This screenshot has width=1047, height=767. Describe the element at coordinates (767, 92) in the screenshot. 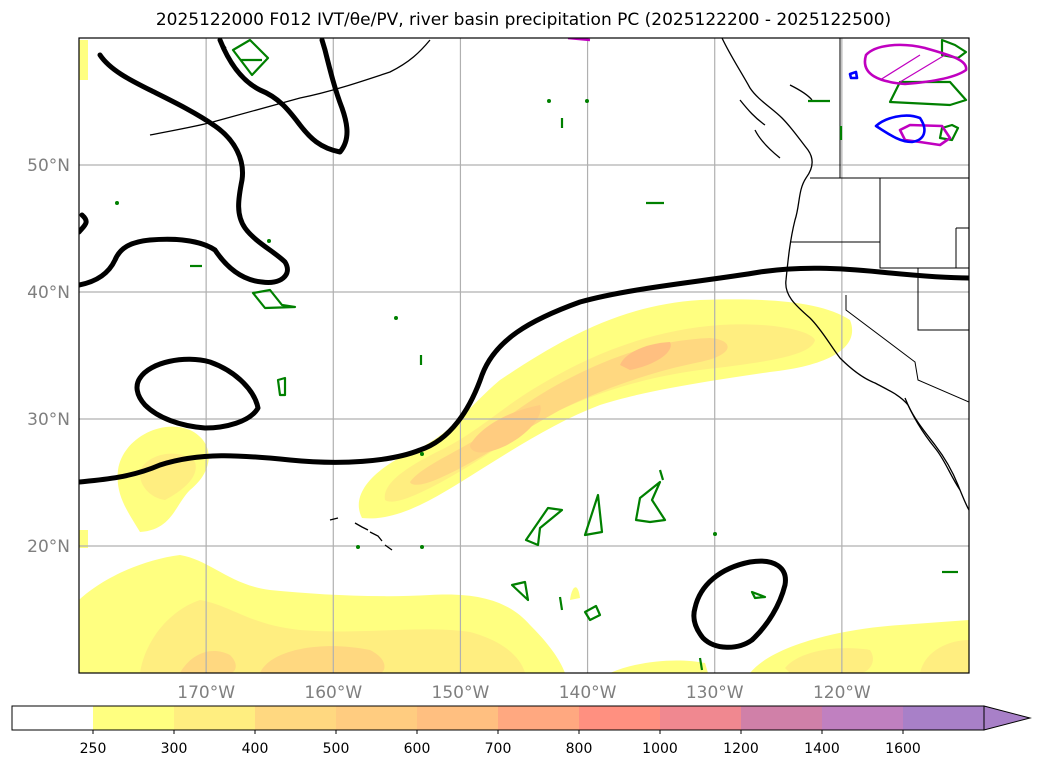

I see `river-basins` at that location.